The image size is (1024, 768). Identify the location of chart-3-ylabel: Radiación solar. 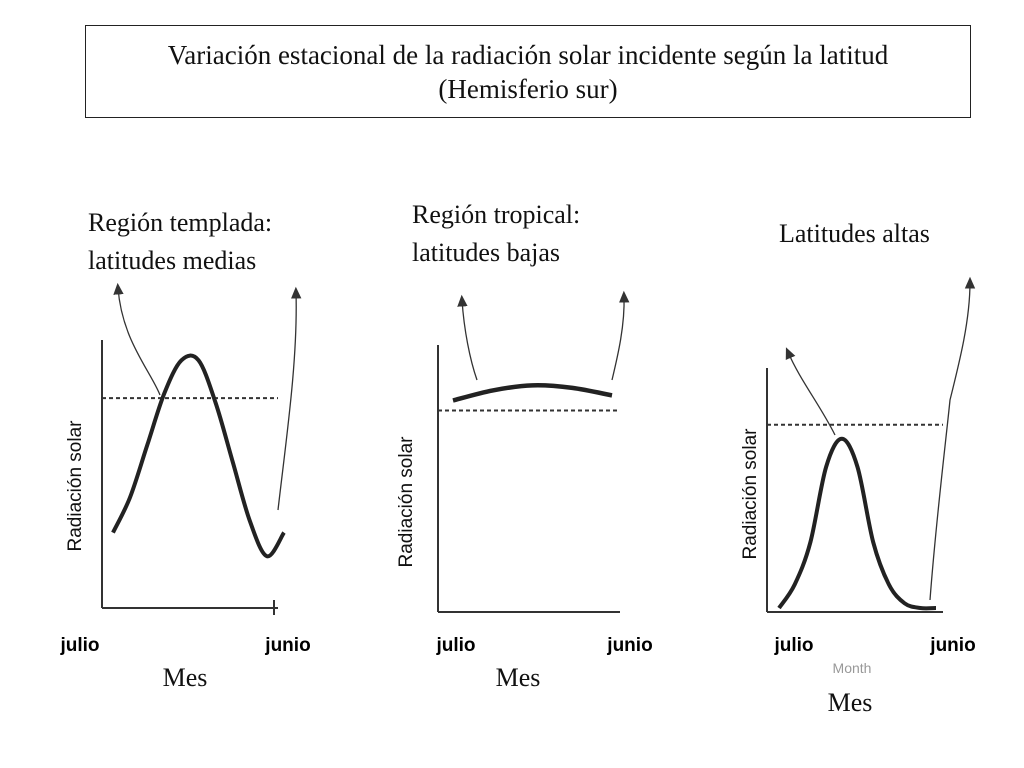
(750, 494).